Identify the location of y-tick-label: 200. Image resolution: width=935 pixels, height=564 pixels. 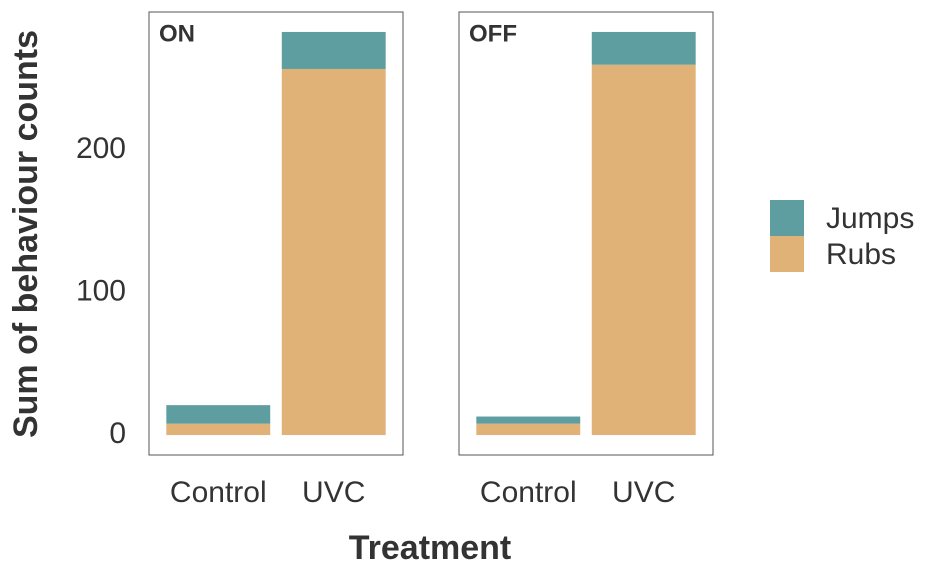
(101, 148).